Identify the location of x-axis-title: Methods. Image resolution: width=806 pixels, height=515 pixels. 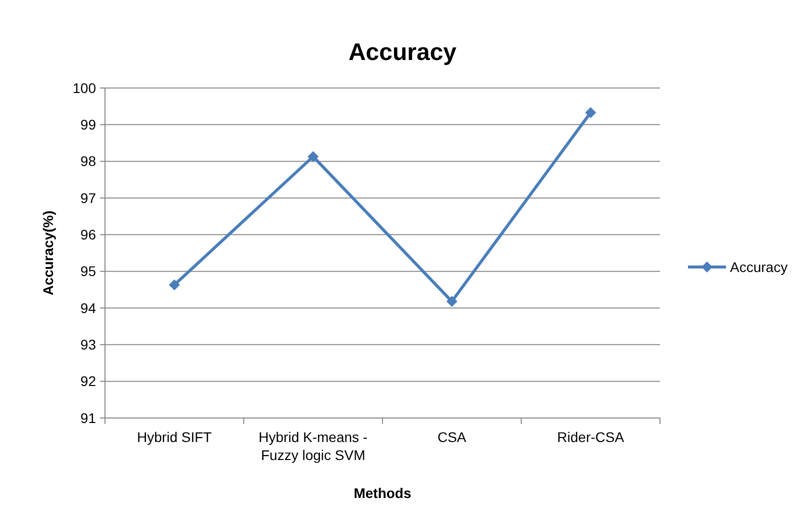
(383, 493).